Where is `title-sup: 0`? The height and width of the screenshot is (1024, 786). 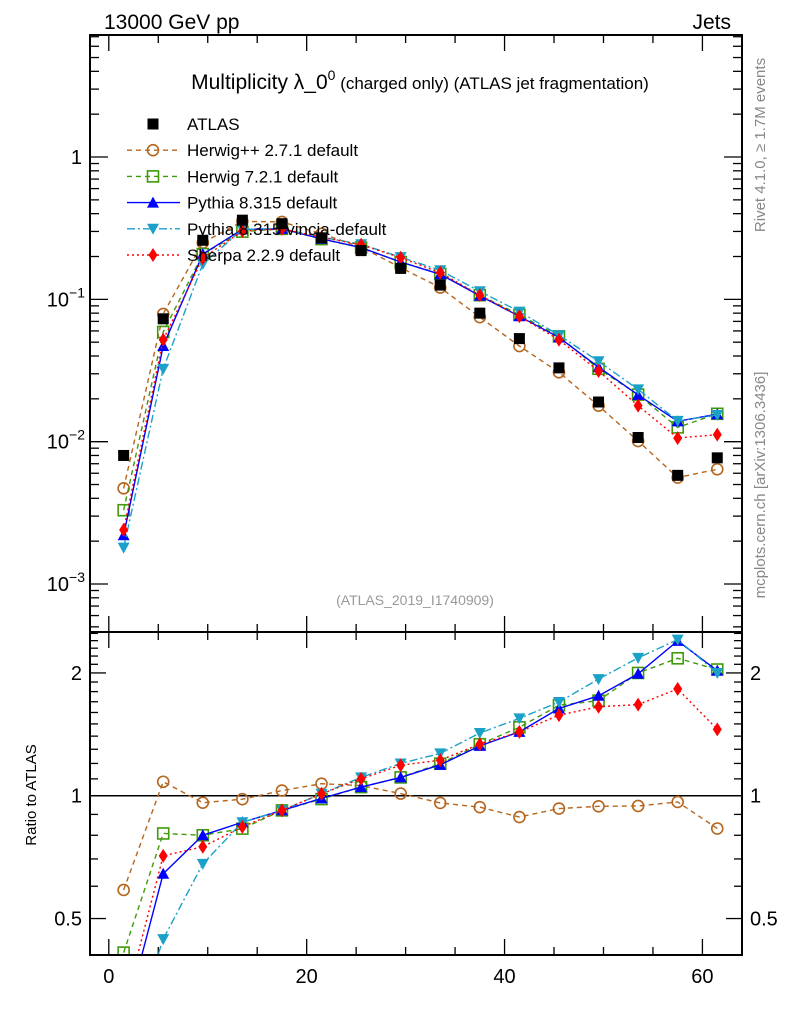
title-sup: 0 is located at coordinates (332, 75).